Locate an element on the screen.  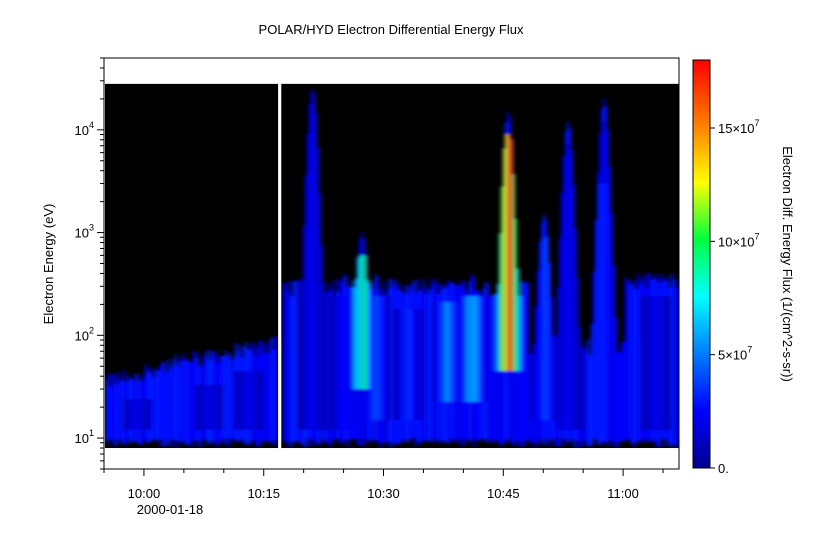
x-axis: 10:00 10:15 10:30 10:45 11:00 is located at coordinates (383, 485).